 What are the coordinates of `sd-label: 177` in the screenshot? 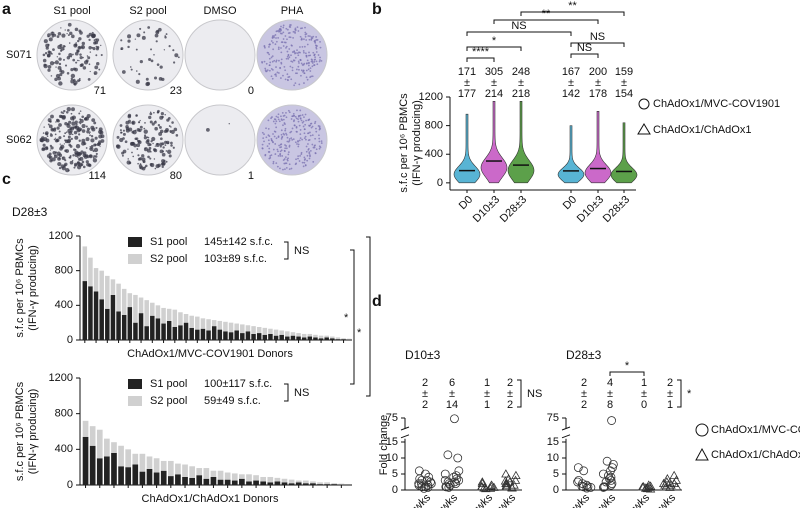 It's located at (467, 94).